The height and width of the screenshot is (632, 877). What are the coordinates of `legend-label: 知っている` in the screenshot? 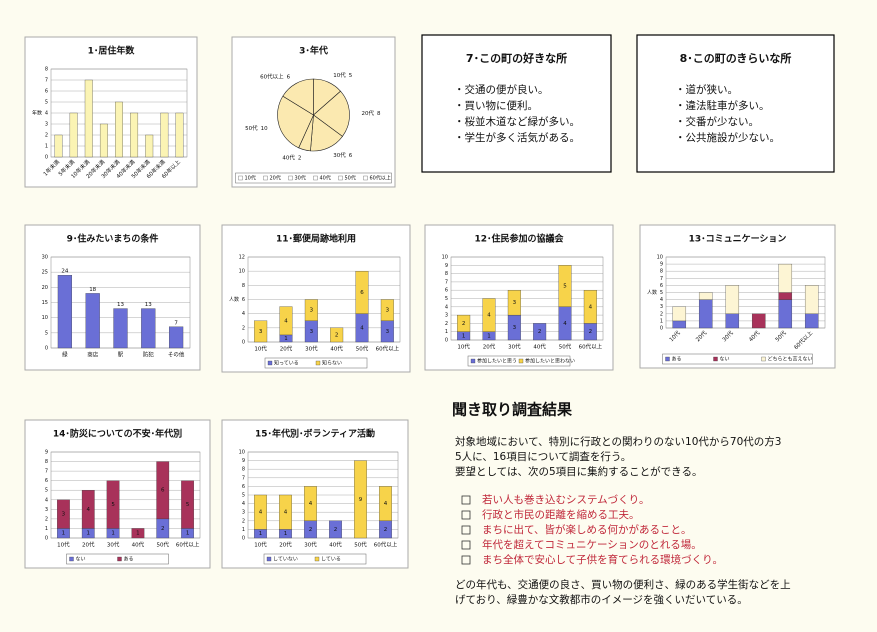 It's located at (286, 363).